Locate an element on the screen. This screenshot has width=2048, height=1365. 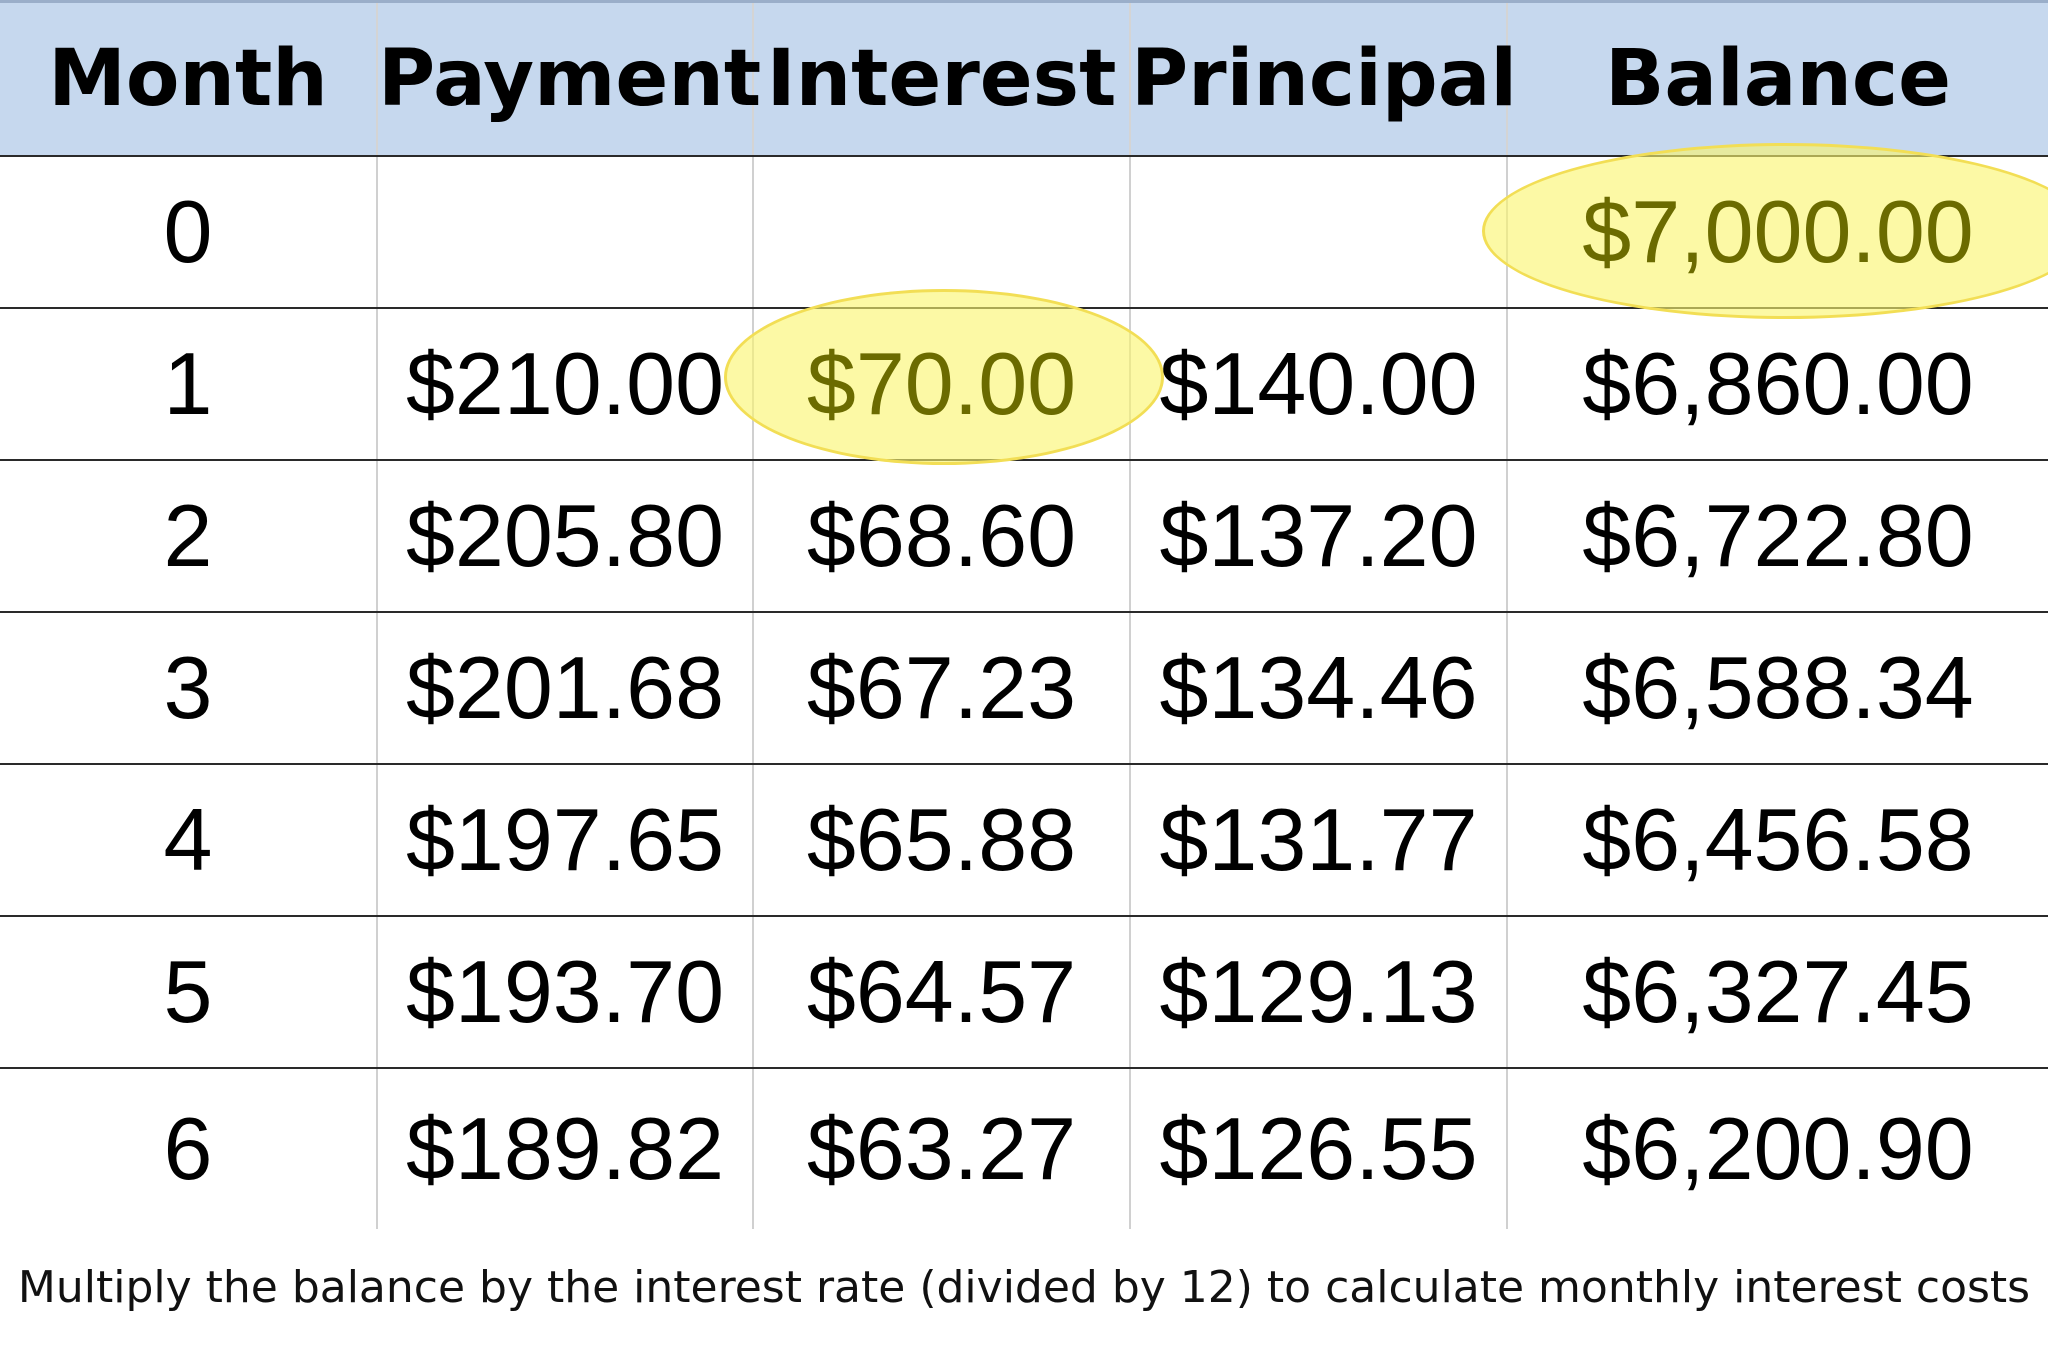
interest-cell is located at coordinates (941, 232).